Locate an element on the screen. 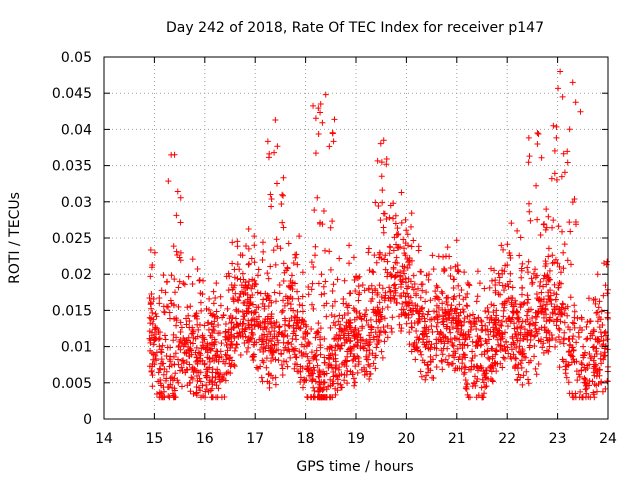 The height and width of the screenshot is (480, 640). x-tick-label: 20 is located at coordinates (406, 439).